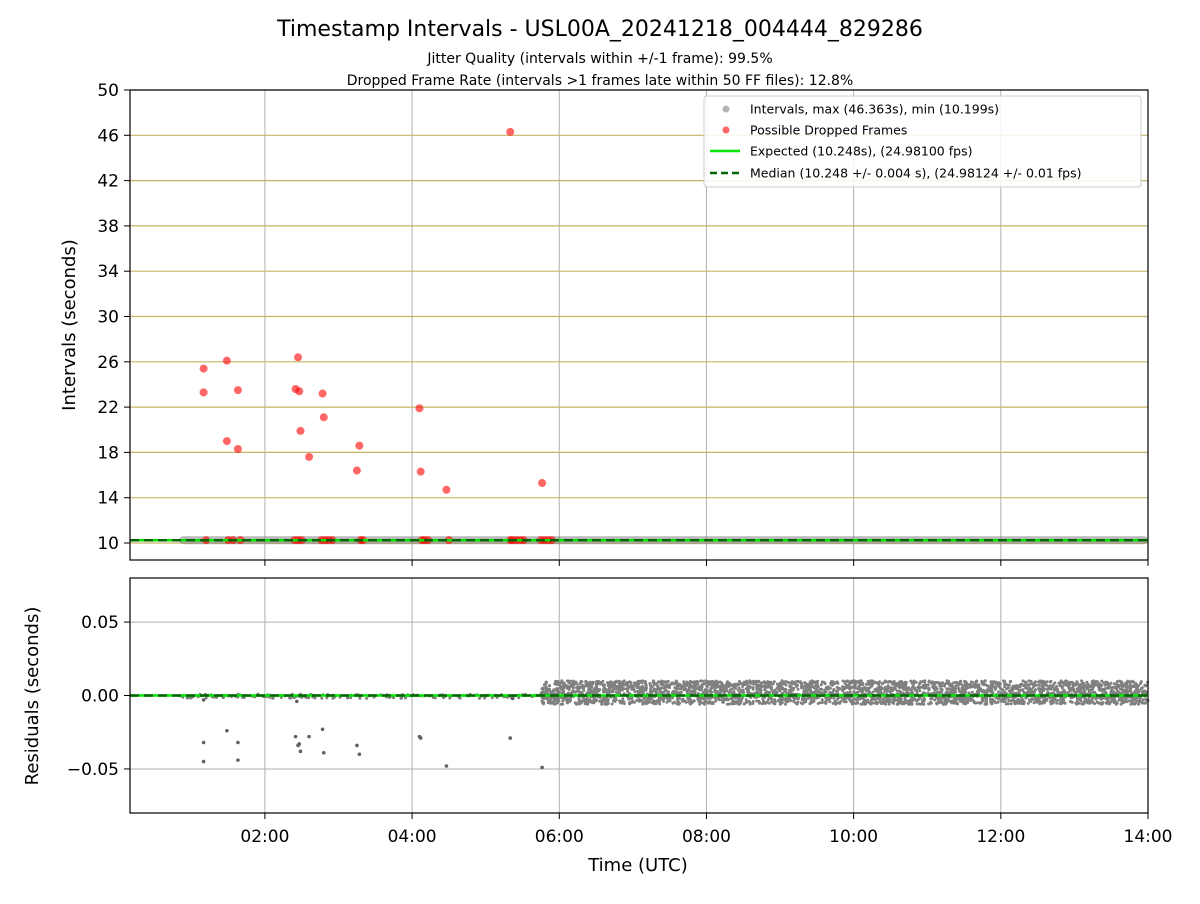 Image resolution: width=1200 pixels, height=904 pixels. What do you see at coordinates (726, 109) in the screenshot?
I see `legend-marker-intervals` at bounding box center [726, 109].